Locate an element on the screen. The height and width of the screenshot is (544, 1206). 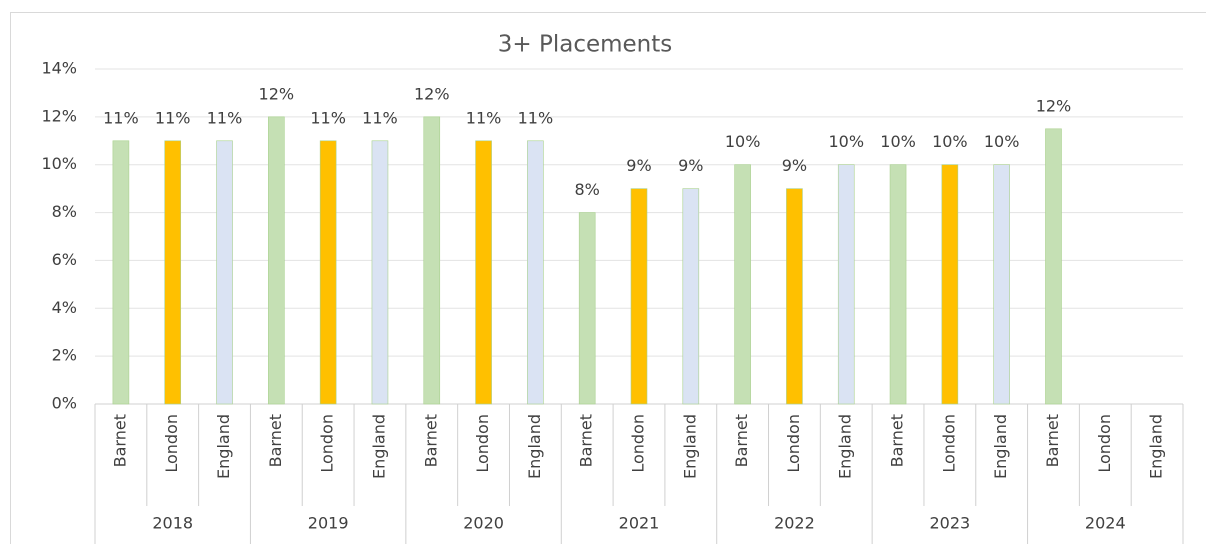
group-label: 2021 is located at coordinates (639, 523).